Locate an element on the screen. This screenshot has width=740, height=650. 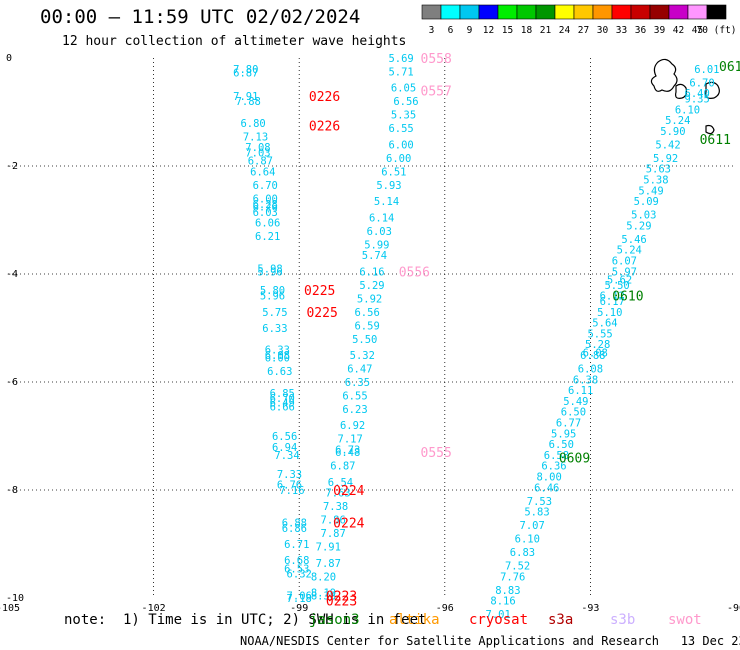
swh-value-swot: 6.59 is located at coordinates (366, 326).